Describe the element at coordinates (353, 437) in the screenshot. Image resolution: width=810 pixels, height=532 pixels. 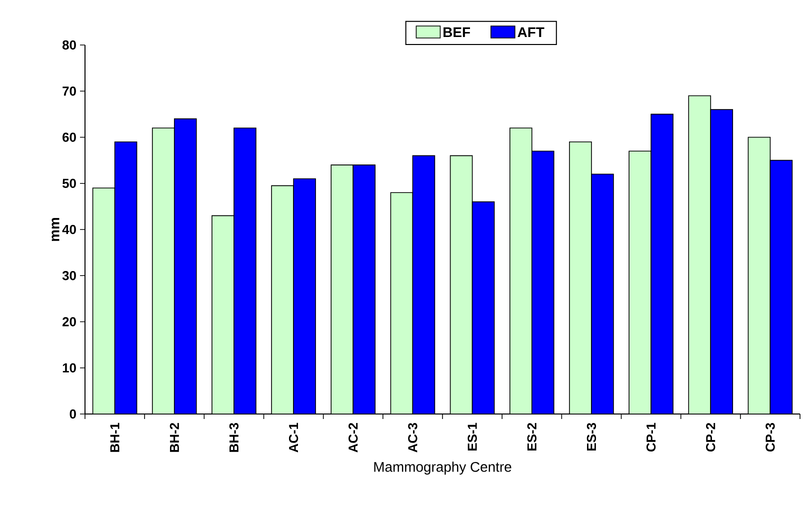
I see `x-tick-label: AC-2` at that location.